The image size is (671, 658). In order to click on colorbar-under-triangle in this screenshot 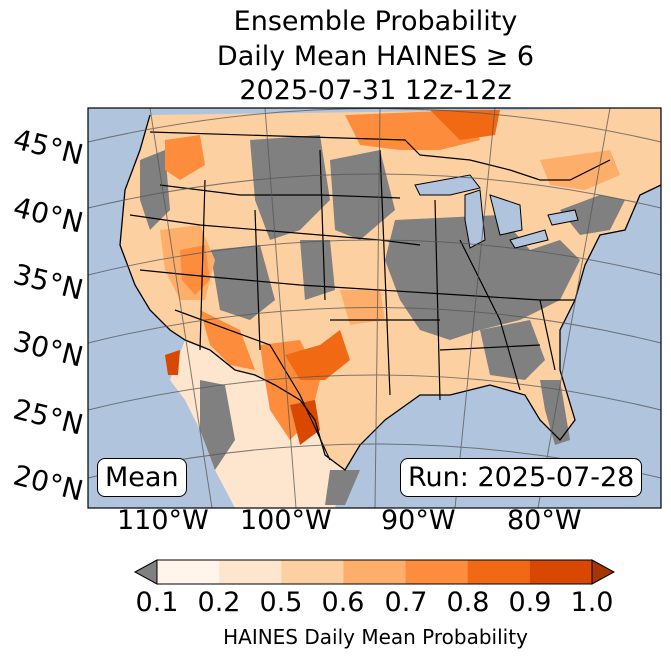, I will do `click(145, 572)`.